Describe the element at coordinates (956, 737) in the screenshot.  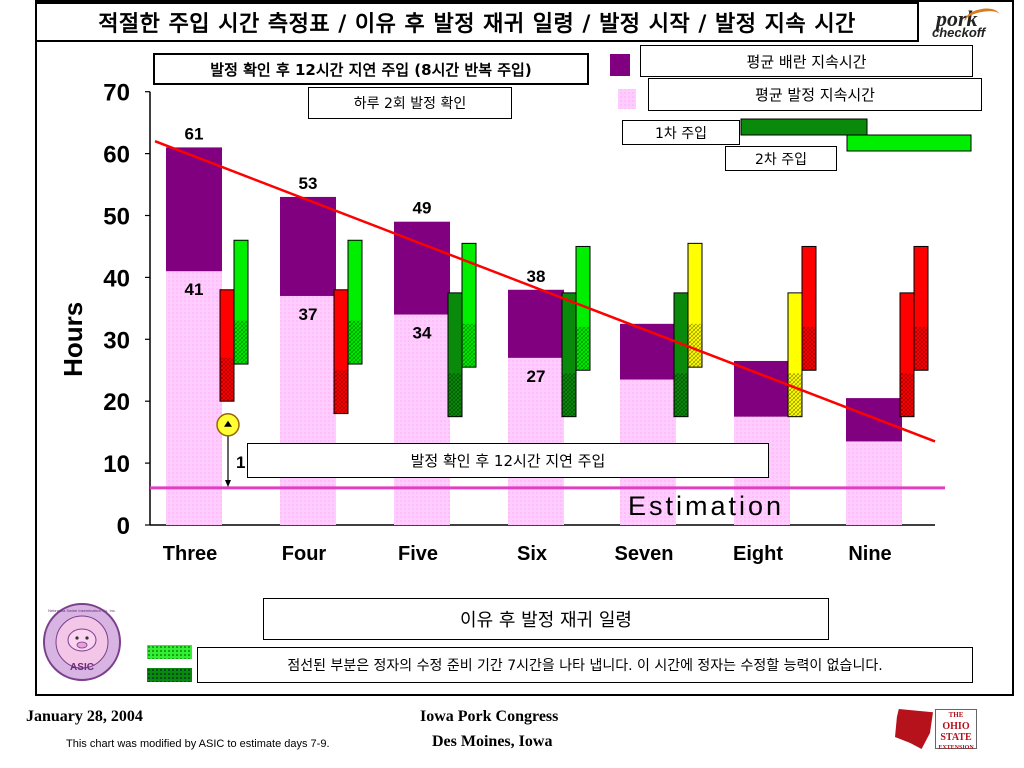
I see `osu-line3: STATE` at that location.